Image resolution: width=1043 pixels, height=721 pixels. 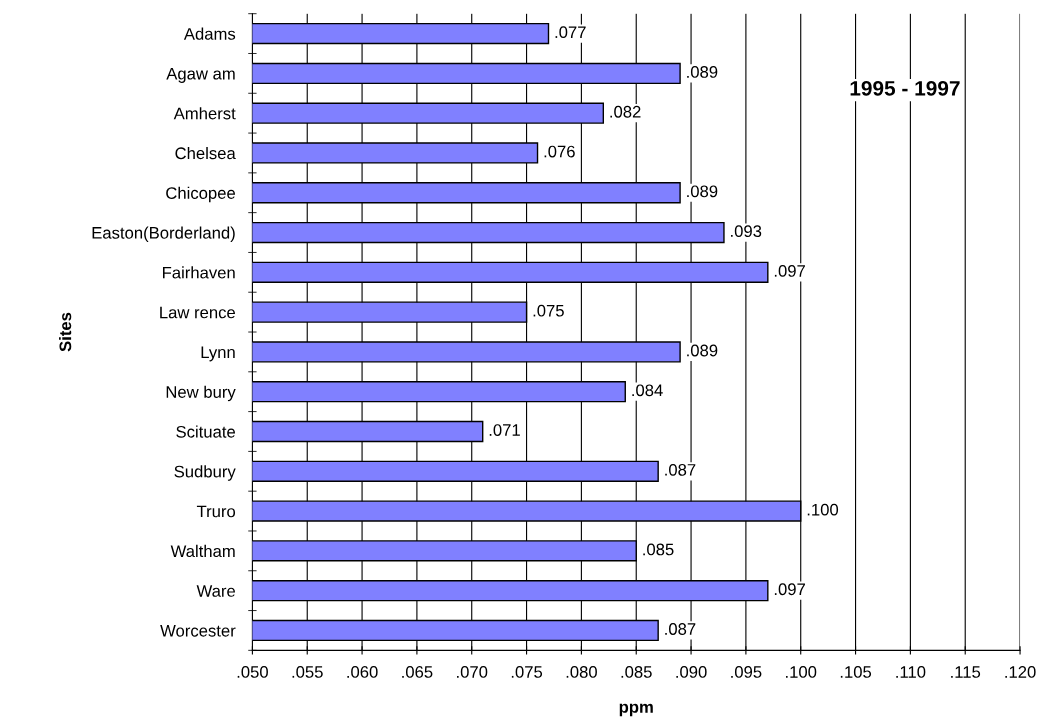 I want to click on y-tick-label: Worcester, so click(x=198, y=631).